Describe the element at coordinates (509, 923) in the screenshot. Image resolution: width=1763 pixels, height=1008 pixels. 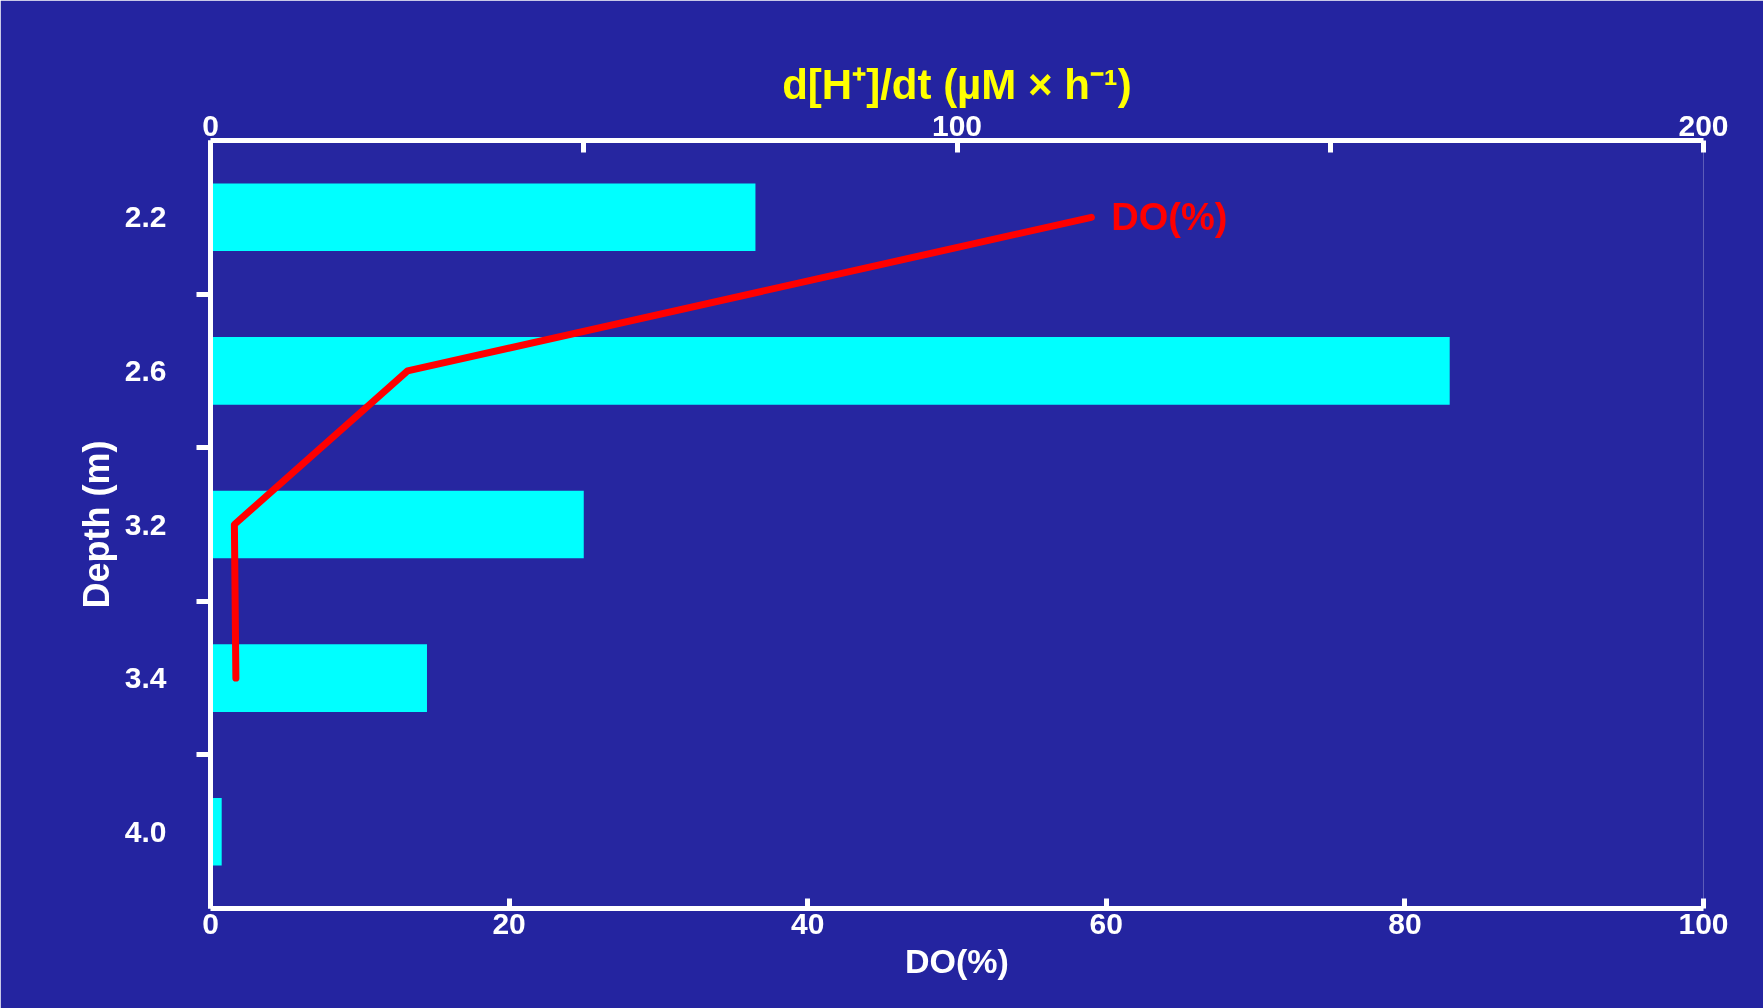
I see `x-tick-label: 20` at that location.